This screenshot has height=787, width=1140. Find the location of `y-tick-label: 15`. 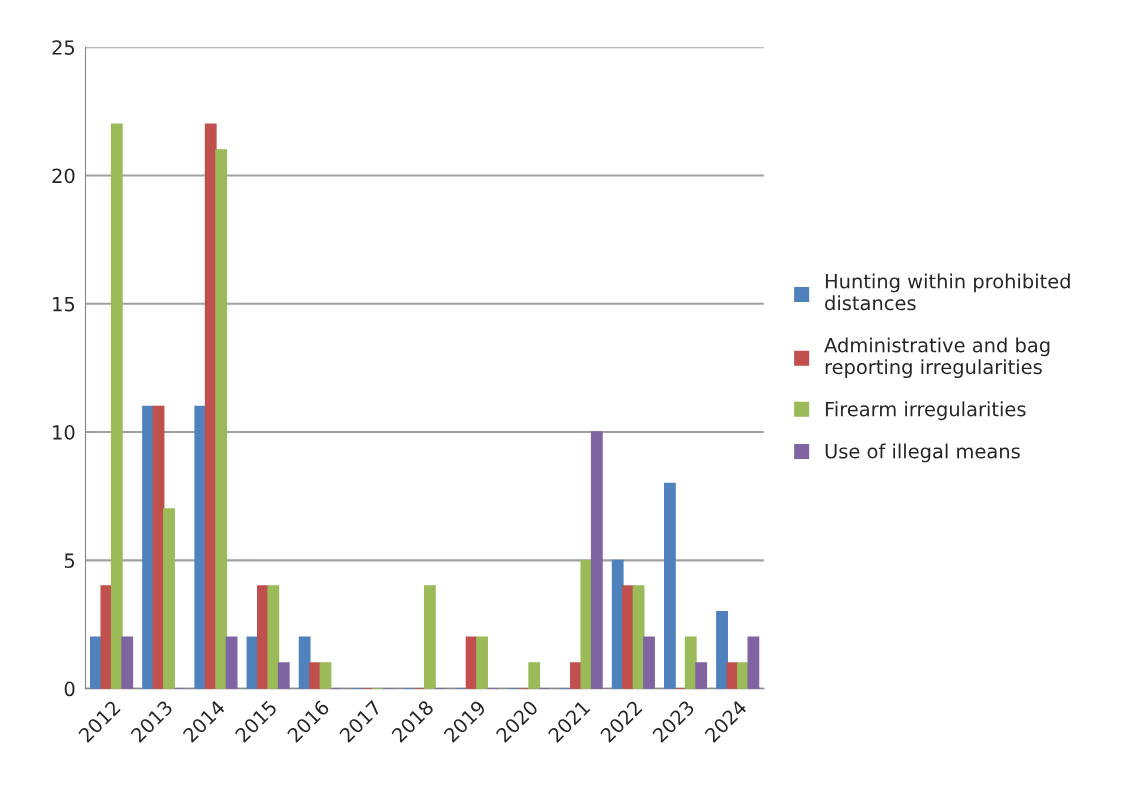

y-tick-label: 15 is located at coordinates (64, 304).